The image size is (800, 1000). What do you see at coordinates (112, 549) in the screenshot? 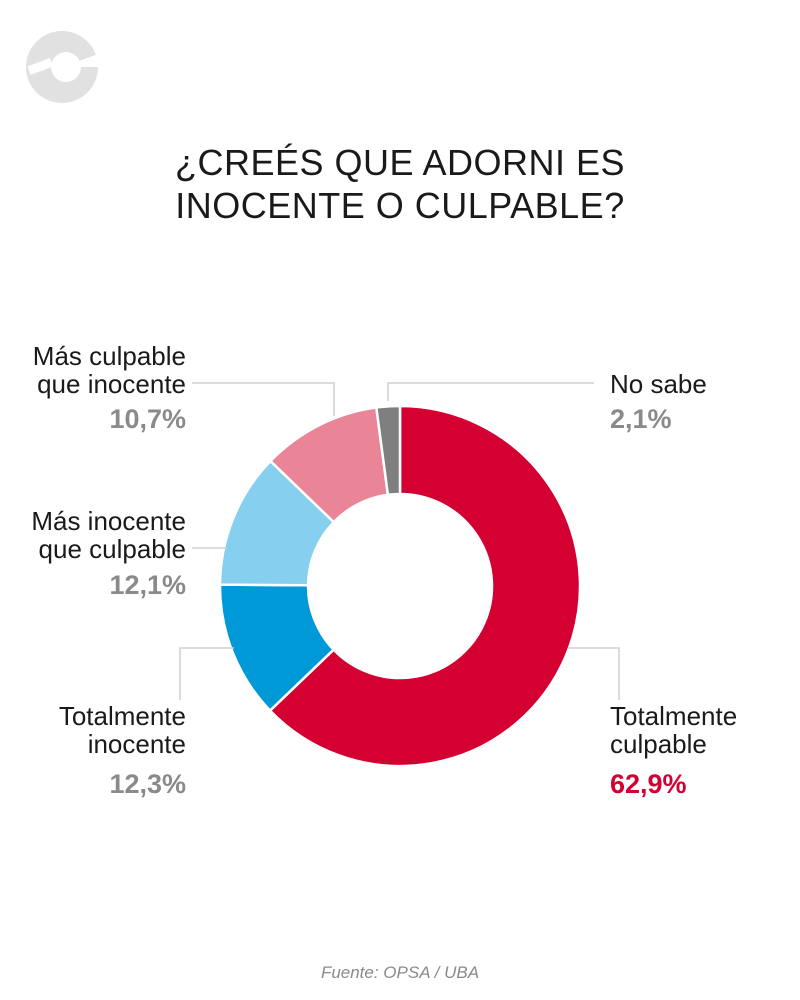
I see `label-line: que culpable` at bounding box center [112, 549].